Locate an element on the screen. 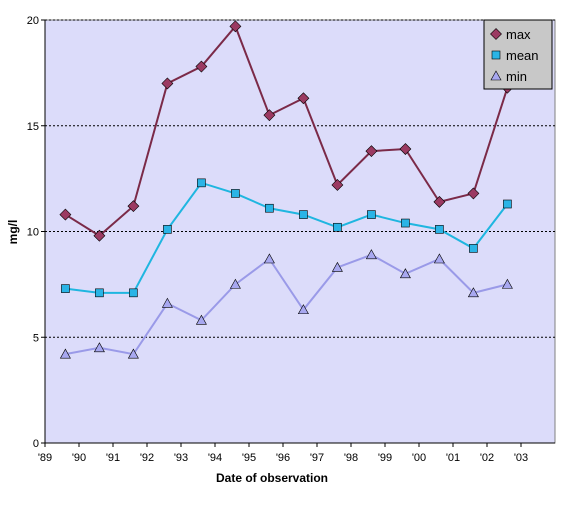  x-tick-label: '98 is located at coordinates (351, 458).